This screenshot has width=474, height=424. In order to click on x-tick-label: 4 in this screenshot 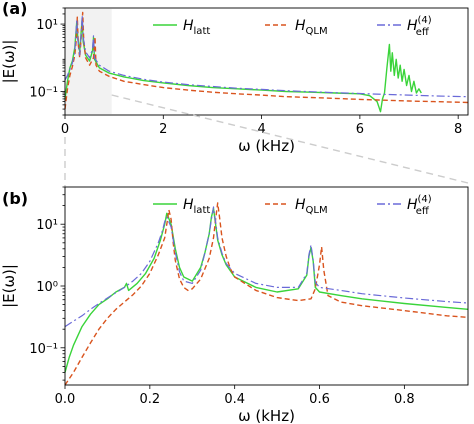, I will do `click(261, 129)`.